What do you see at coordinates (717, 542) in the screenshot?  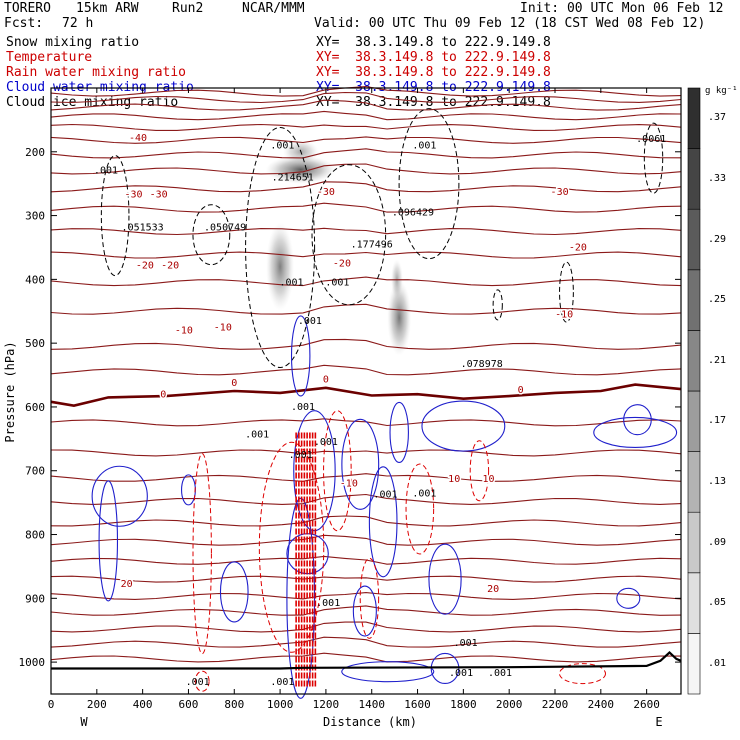 I see `colorbar-label: .09` at bounding box center [717, 542].